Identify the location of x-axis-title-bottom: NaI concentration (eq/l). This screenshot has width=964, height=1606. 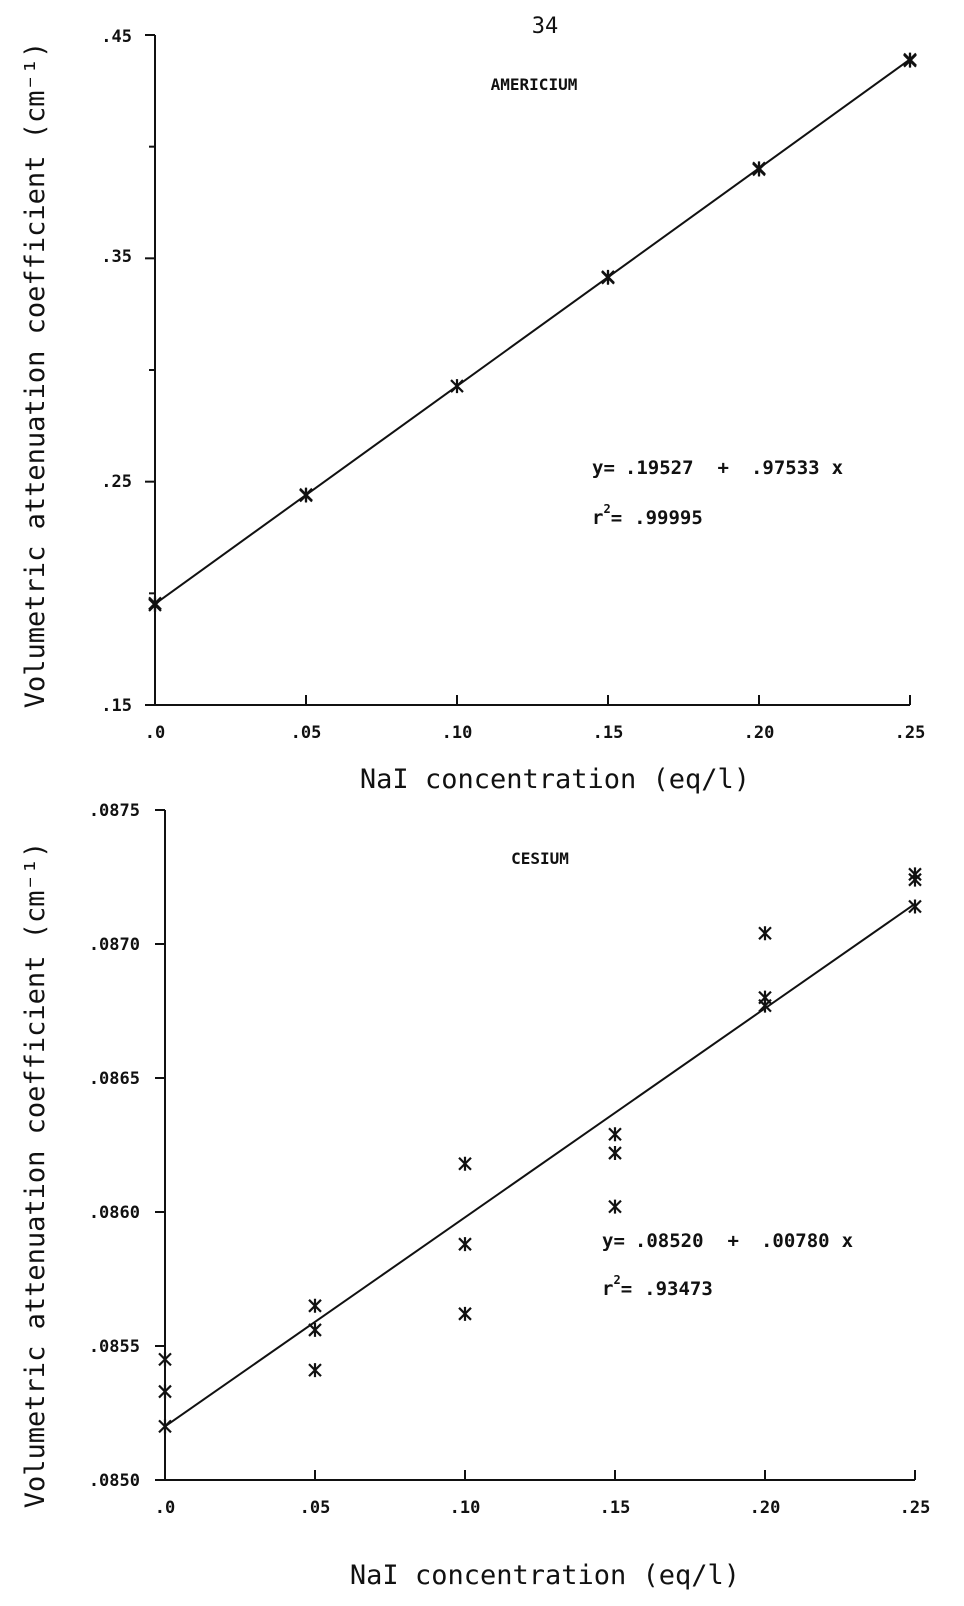
(545, 1575).